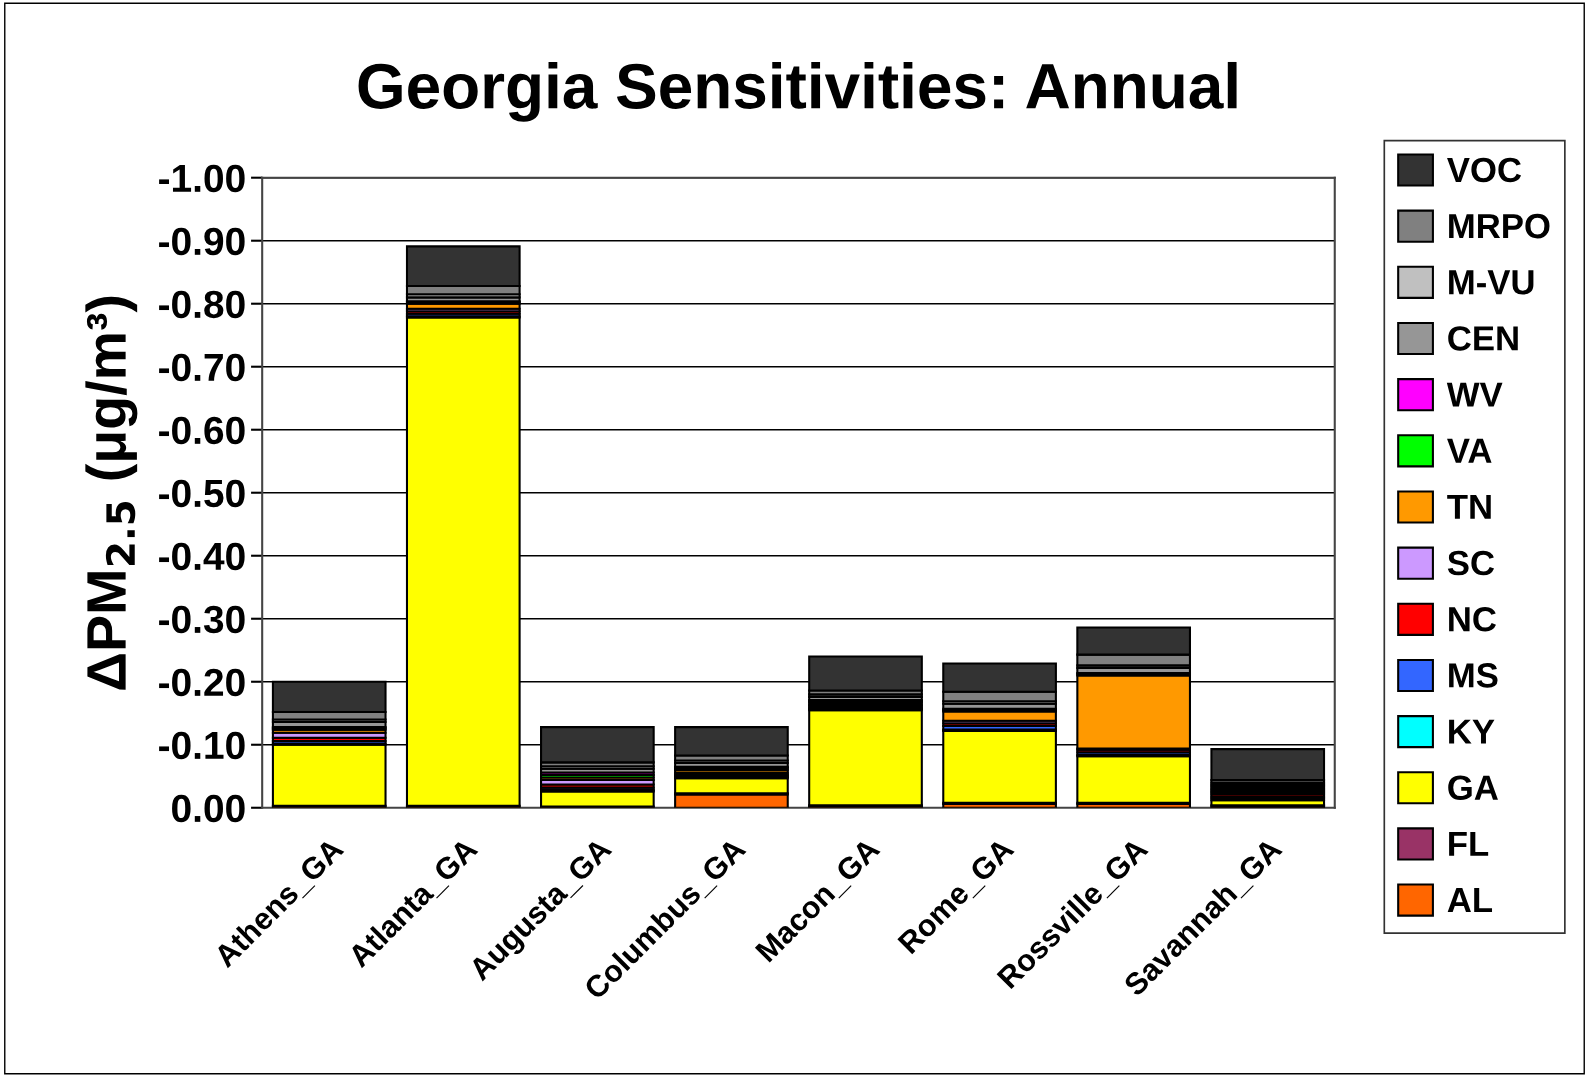 This screenshot has width=1589, height=1077. Describe the element at coordinates (202, 304) in the screenshot. I see `y-tick-label: -0.80` at that location.